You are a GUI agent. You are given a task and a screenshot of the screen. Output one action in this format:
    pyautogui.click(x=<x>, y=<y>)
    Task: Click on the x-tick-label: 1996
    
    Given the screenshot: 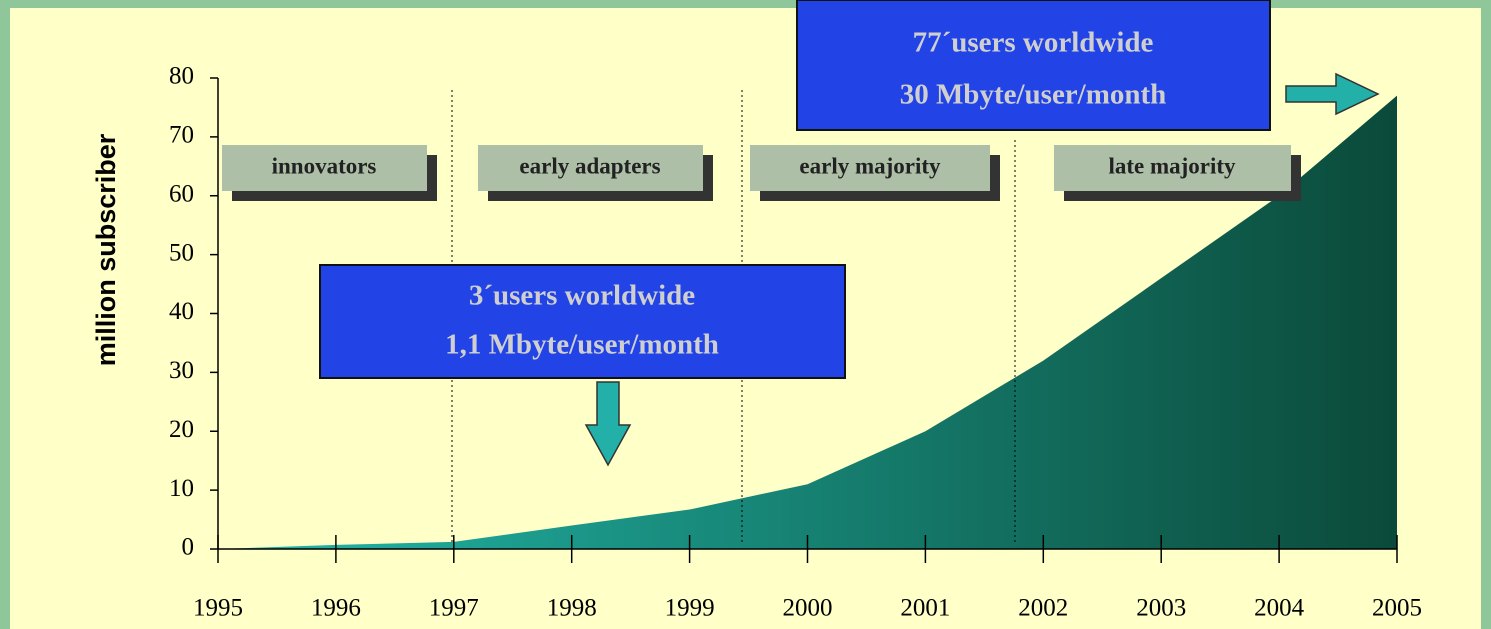 What is the action you would take?
    pyautogui.click(x=336, y=608)
    